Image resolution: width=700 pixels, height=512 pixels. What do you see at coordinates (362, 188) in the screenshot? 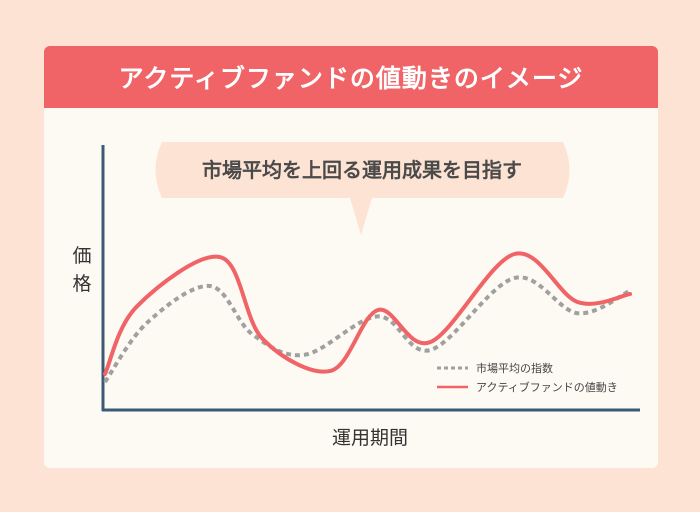
I see `callout-bubble` at bounding box center [362, 188].